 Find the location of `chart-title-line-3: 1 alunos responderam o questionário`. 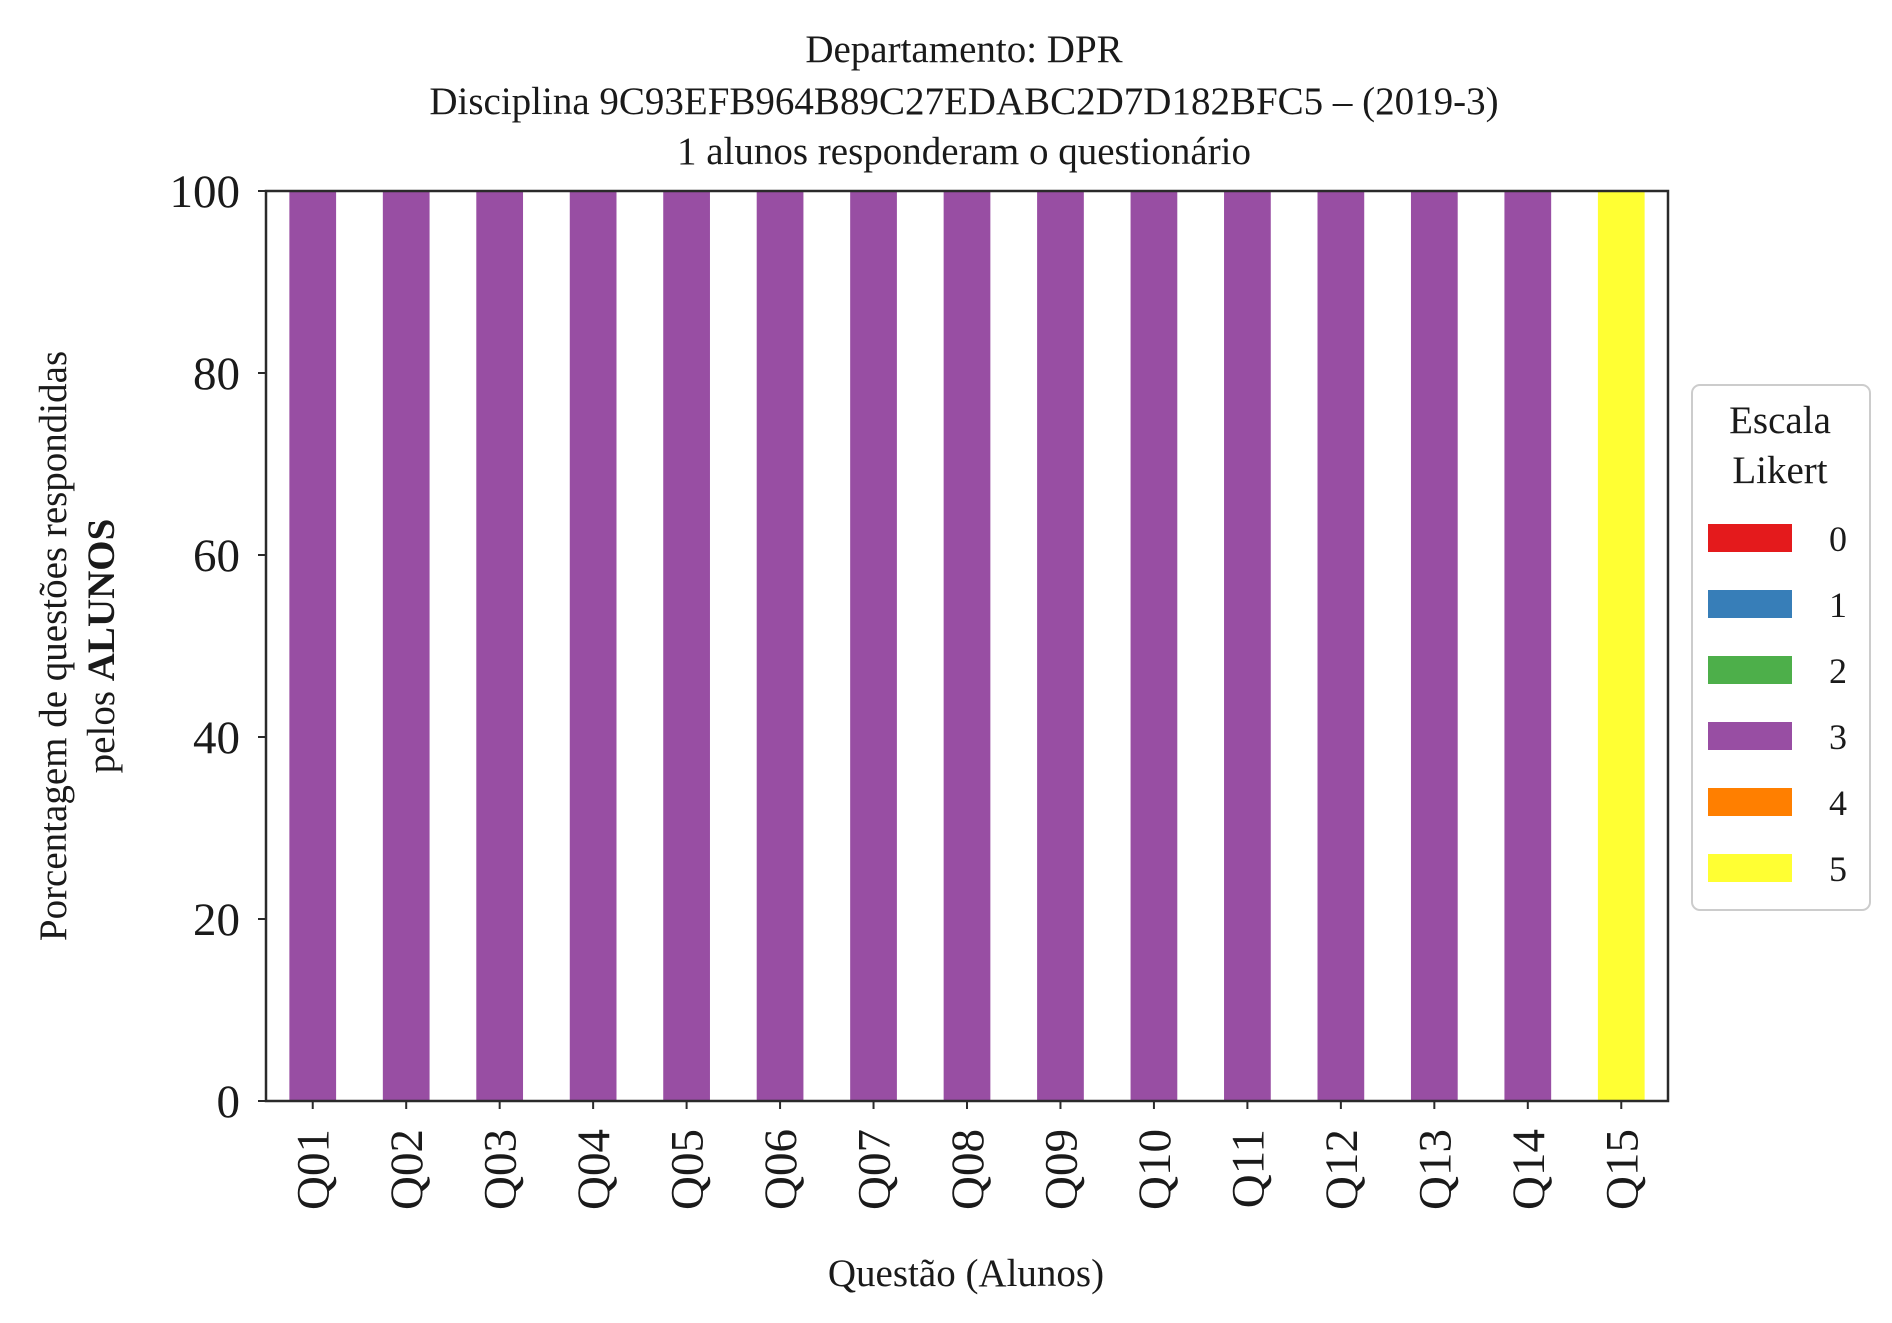

chart-title-line-3: 1 alunos responderam o questionário is located at coordinates (964, 151).